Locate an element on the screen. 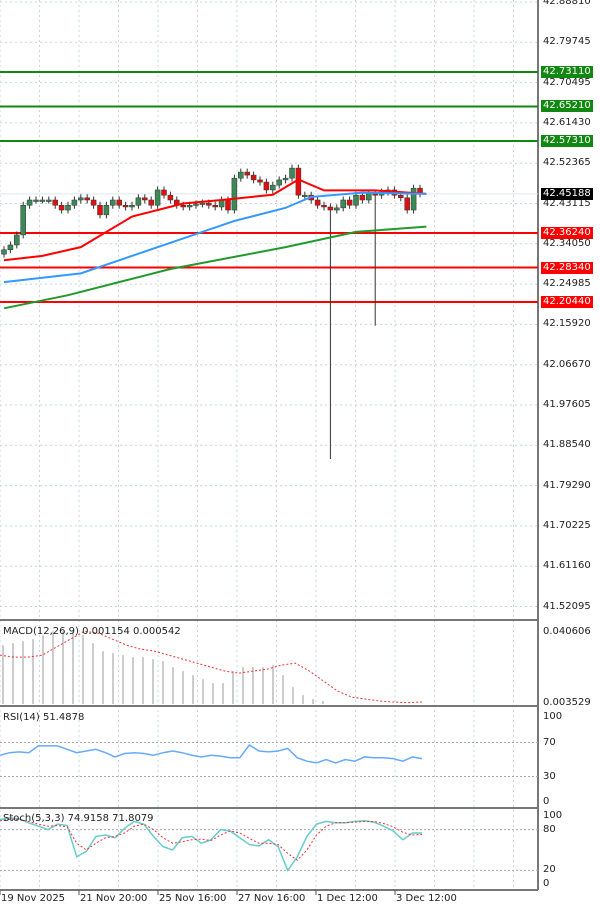 The image size is (600, 909). time-tick: 21 Nov 20:00 is located at coordinates (114, 898).